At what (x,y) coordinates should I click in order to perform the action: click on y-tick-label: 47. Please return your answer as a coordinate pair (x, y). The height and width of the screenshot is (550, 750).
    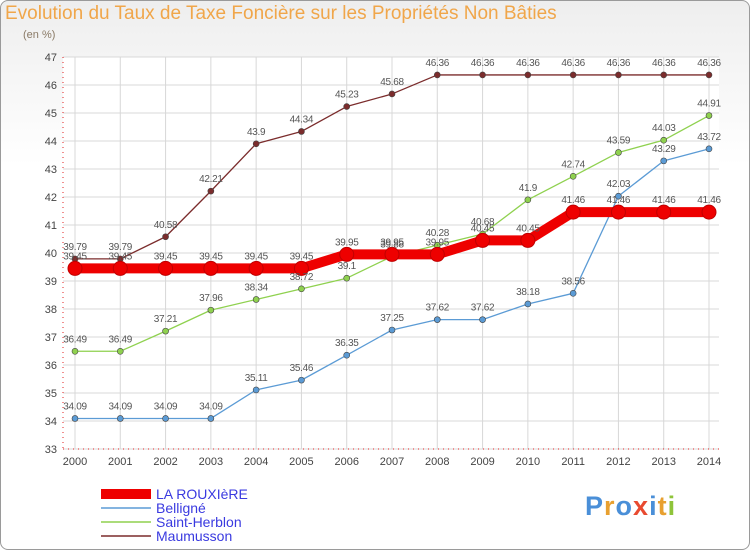
    Looking at the image, I should click on (51, 58).